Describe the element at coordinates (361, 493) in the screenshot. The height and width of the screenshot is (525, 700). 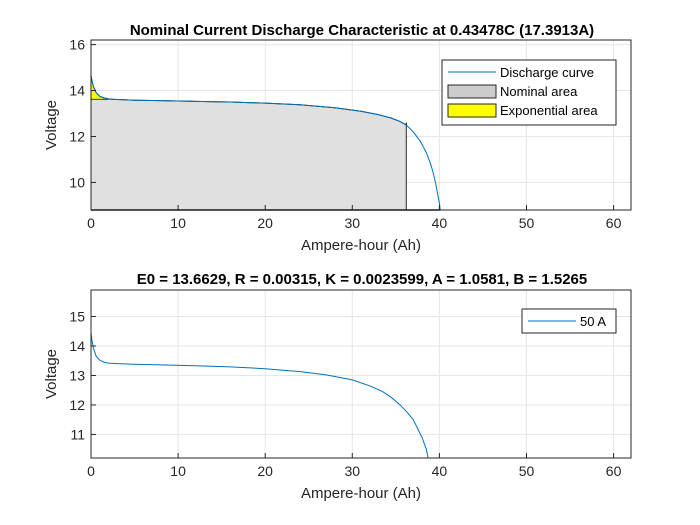
I see `bottom-x-axis-label: Ampere-hour (Ah)` at that location.